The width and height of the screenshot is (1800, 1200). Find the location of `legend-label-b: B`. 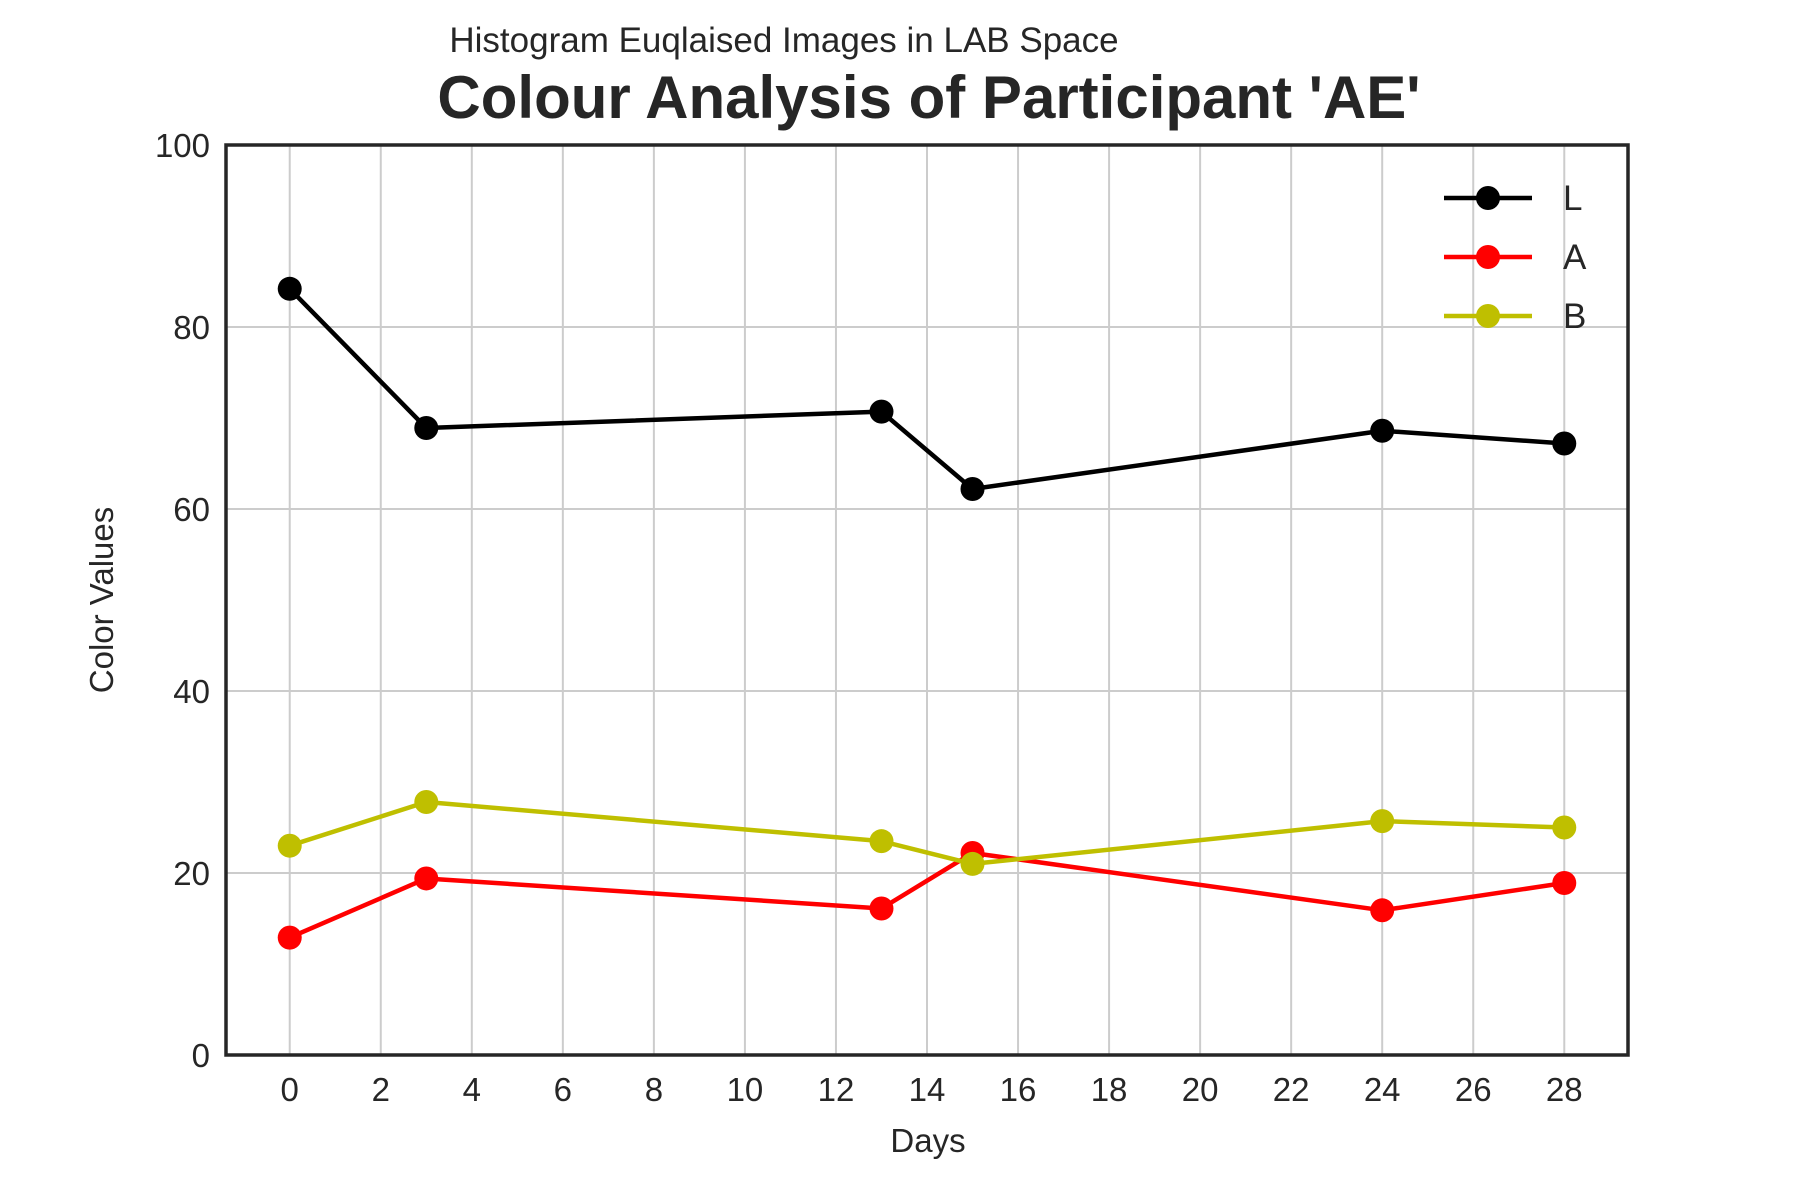

legend-label-b: B is located at coordinates (1574, 316).